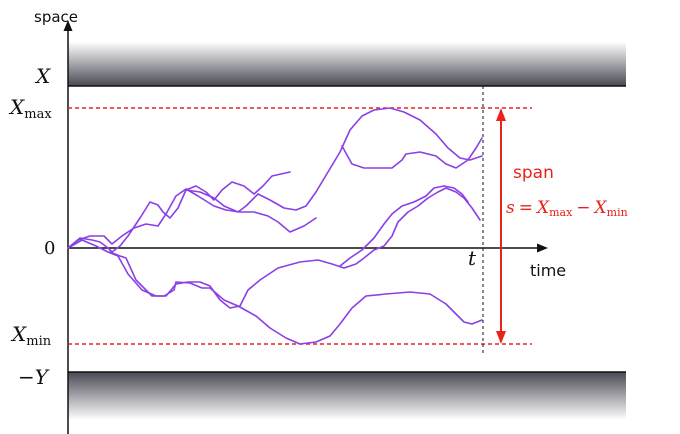 The image size is (680, 434). I want to click on span-equation: s = Xmax − Xmin, so click(567, 208).